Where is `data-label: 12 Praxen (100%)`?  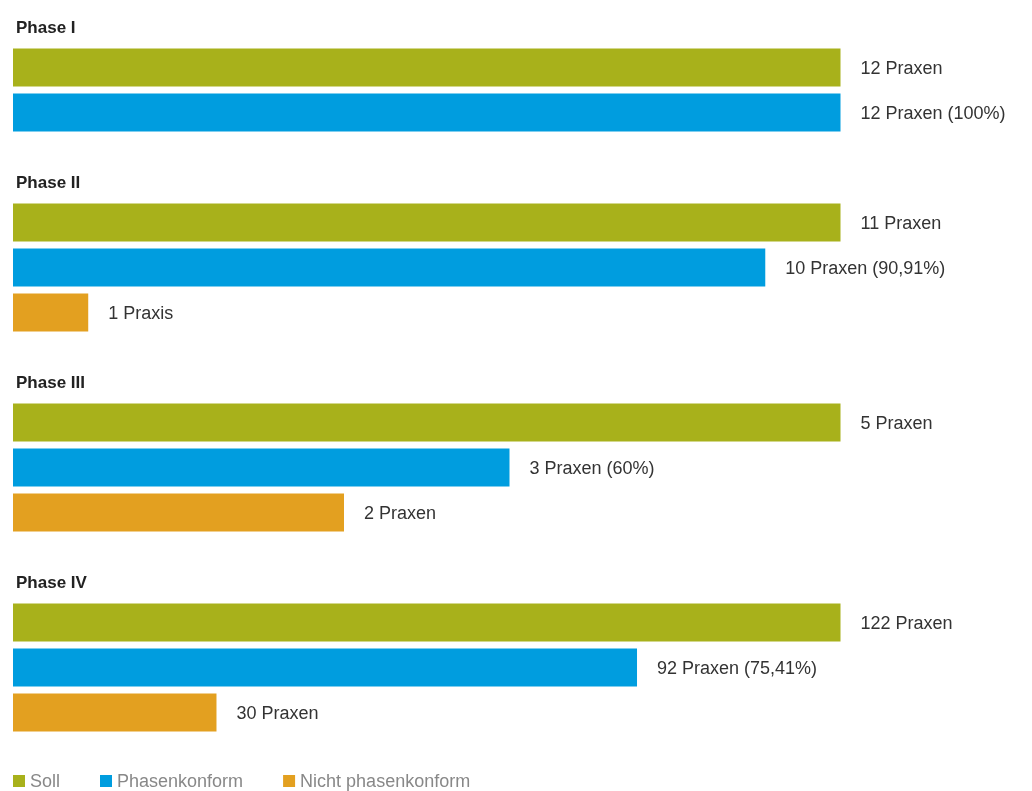 data-label: 12 Praxen (100%) is located at coordinates (933, 112).